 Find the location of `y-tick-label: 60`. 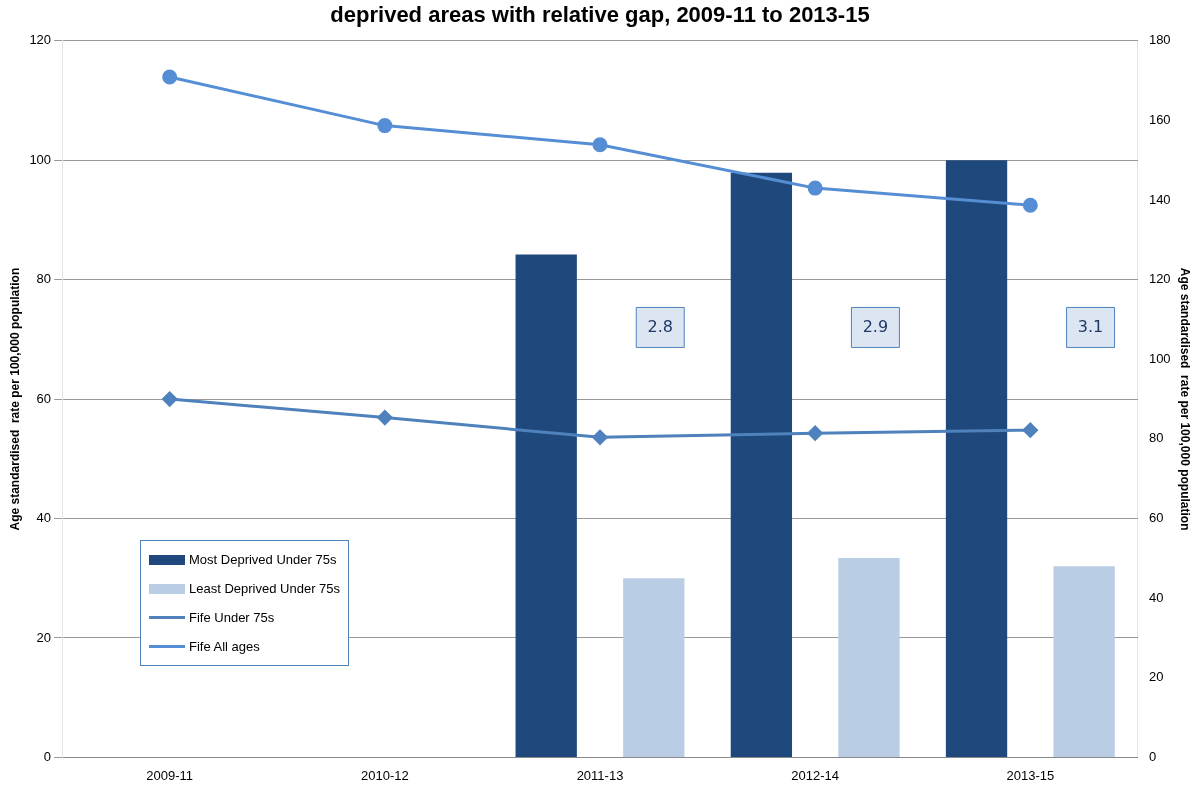

y-tick-label: 60 is located at coordinates (44, 398).